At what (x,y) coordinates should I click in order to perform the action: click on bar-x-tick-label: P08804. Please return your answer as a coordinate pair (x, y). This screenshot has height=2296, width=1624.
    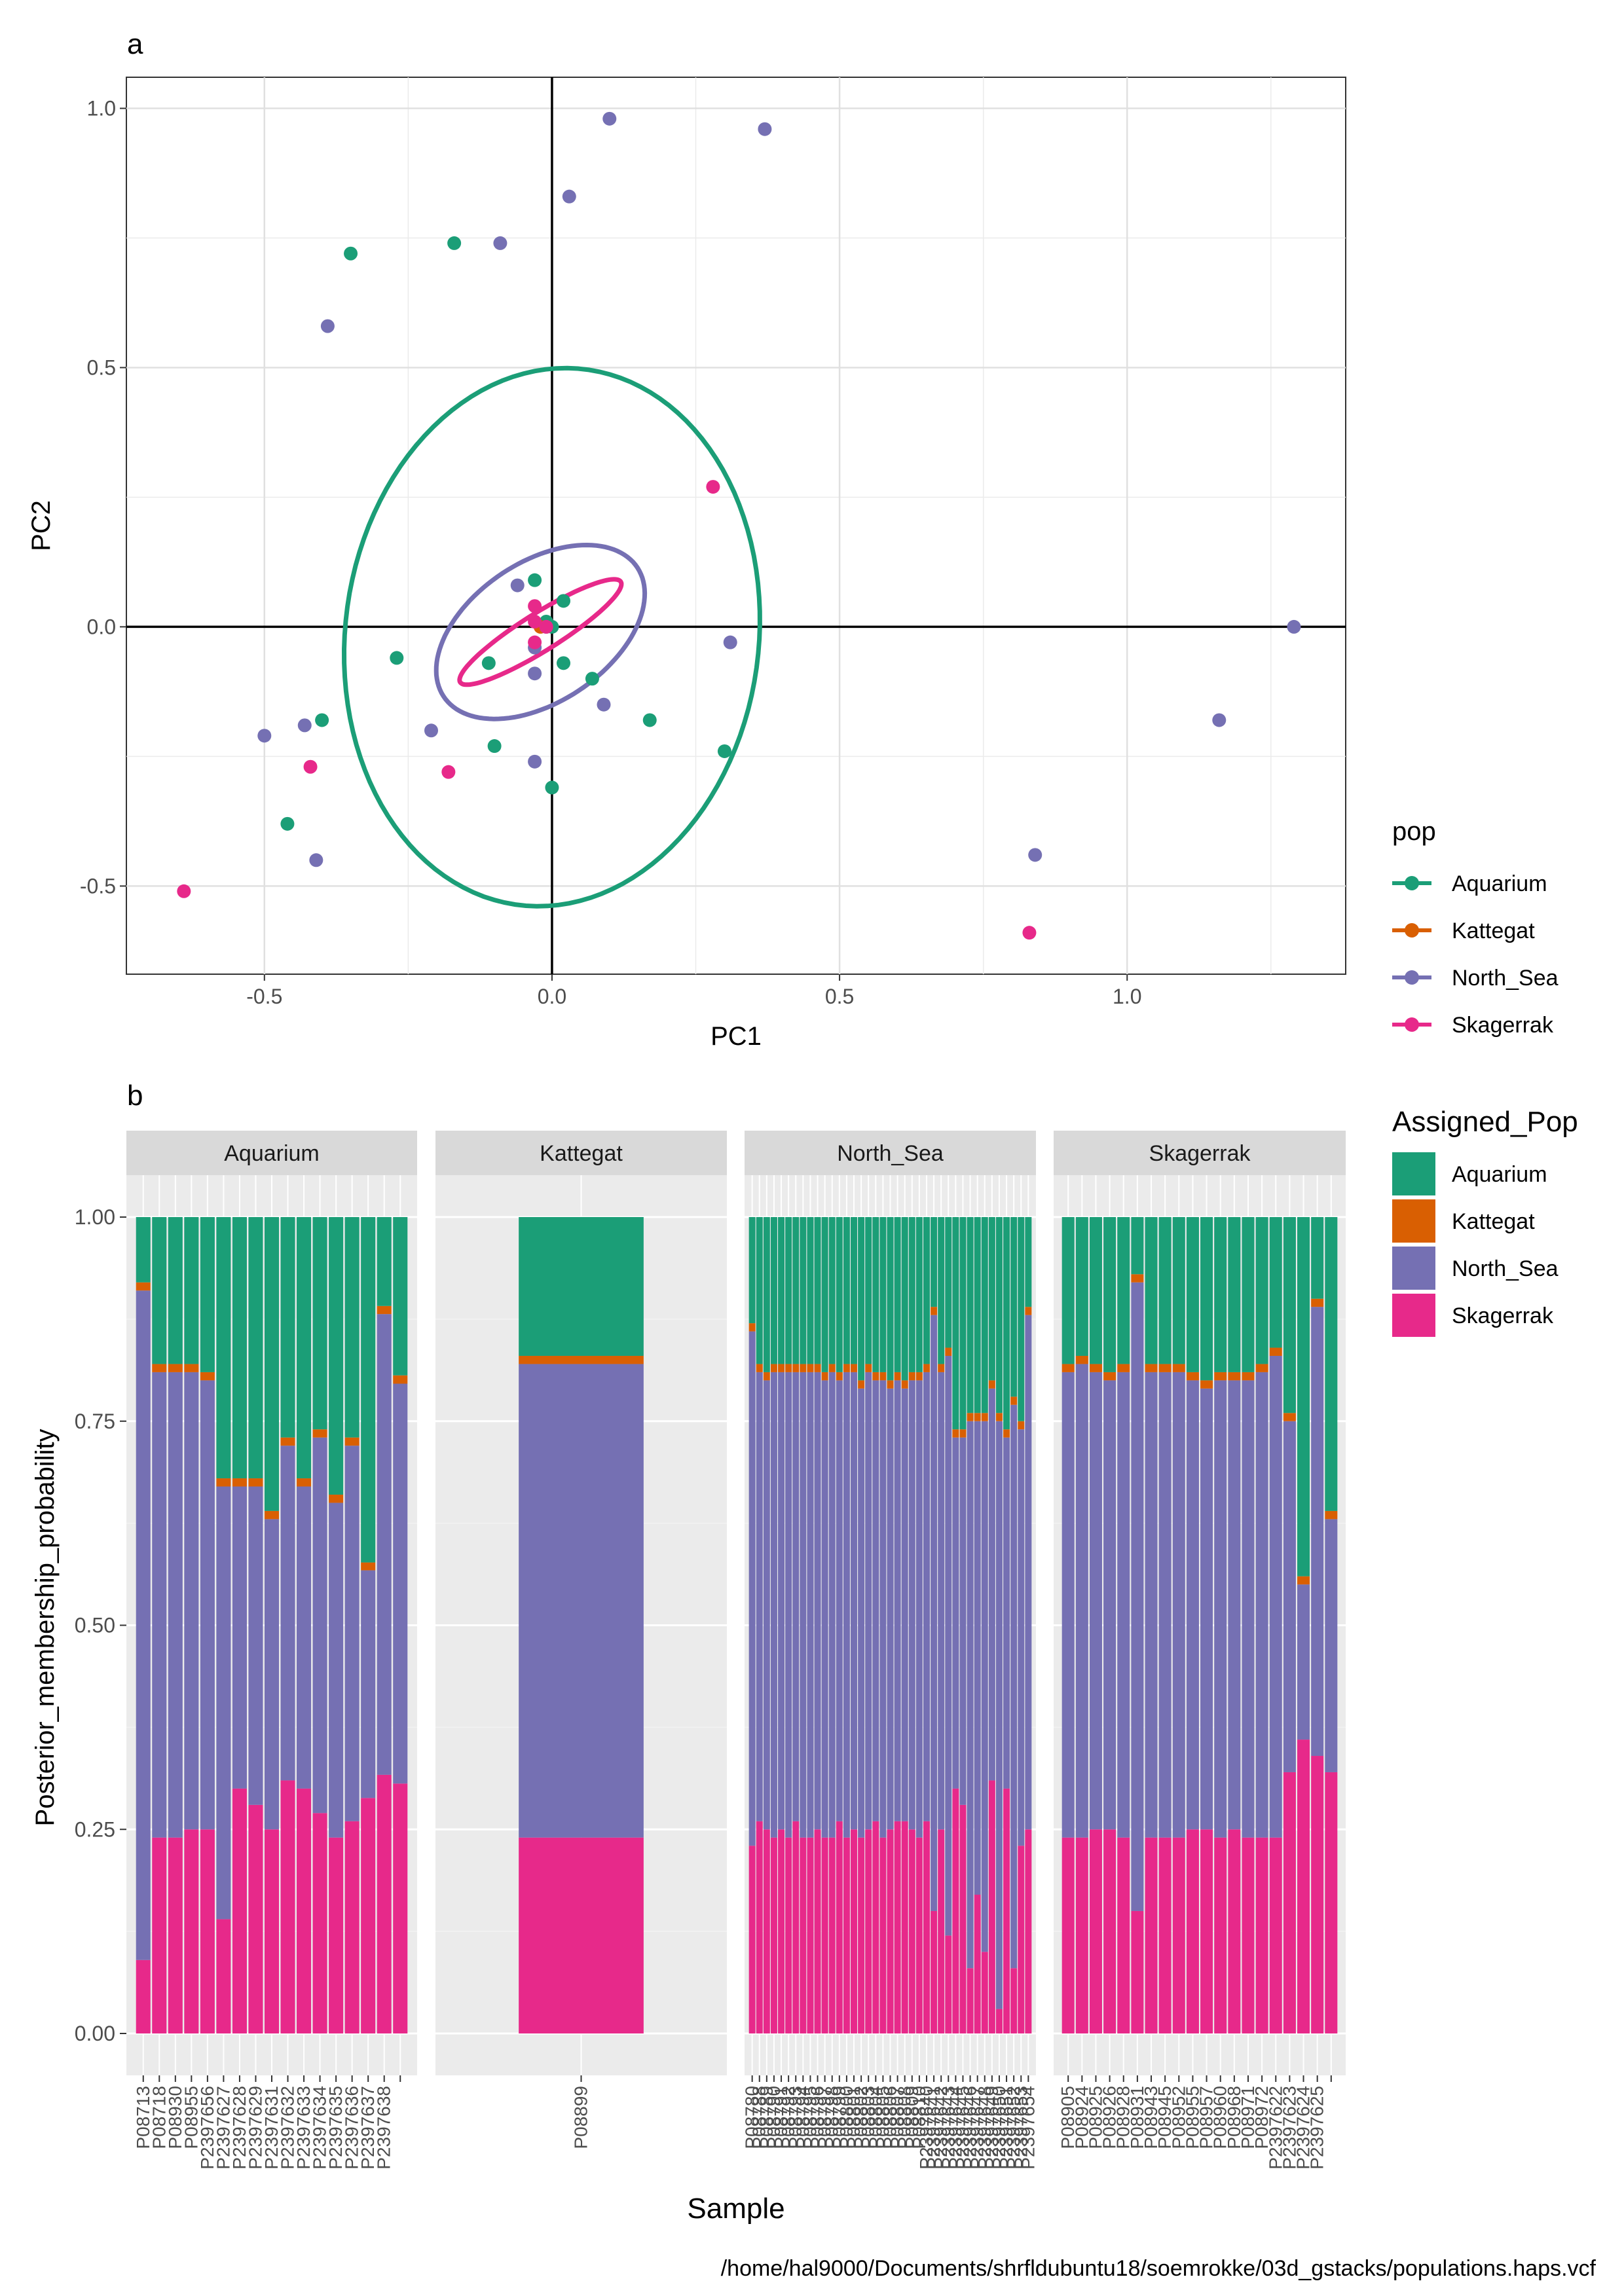
    Looking at the image, I should click on (875, 2117).